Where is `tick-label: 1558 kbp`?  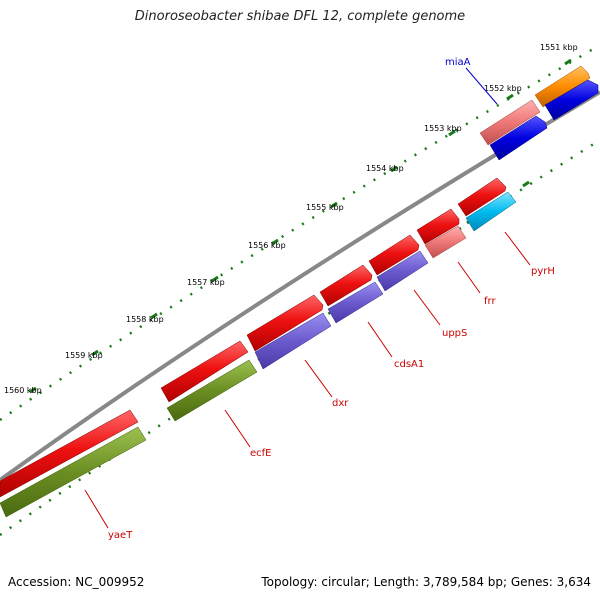
tick-label: 1558 kbp is located at coordinates (145, 319).